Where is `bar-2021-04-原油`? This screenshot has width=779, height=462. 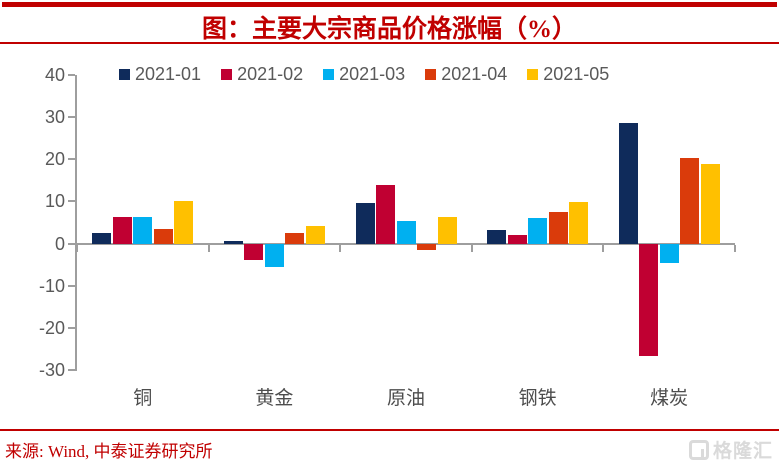 bar-2021-04-原油 is located at coordinates (426, 246).